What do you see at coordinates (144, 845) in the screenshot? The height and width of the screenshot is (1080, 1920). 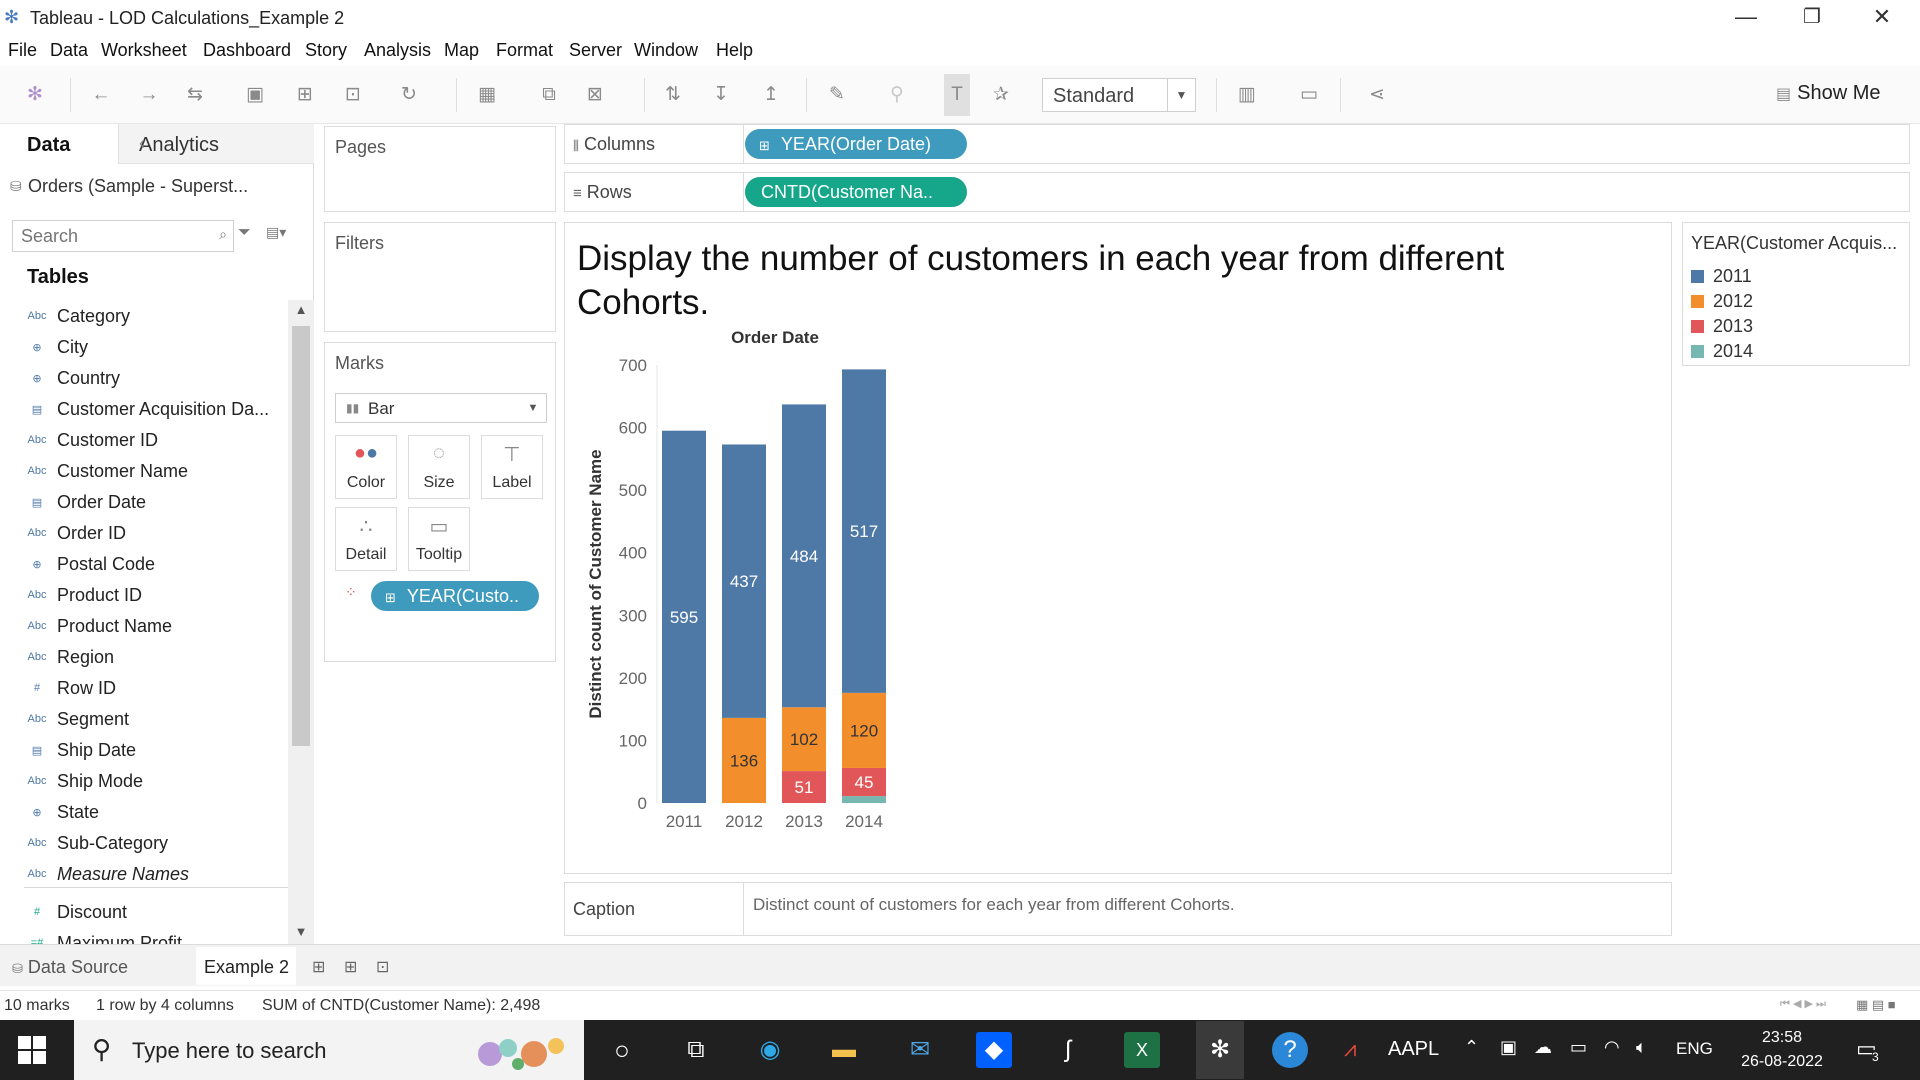 I see `field-item: Abc Sub-Category` at bounding box center [144, 845].